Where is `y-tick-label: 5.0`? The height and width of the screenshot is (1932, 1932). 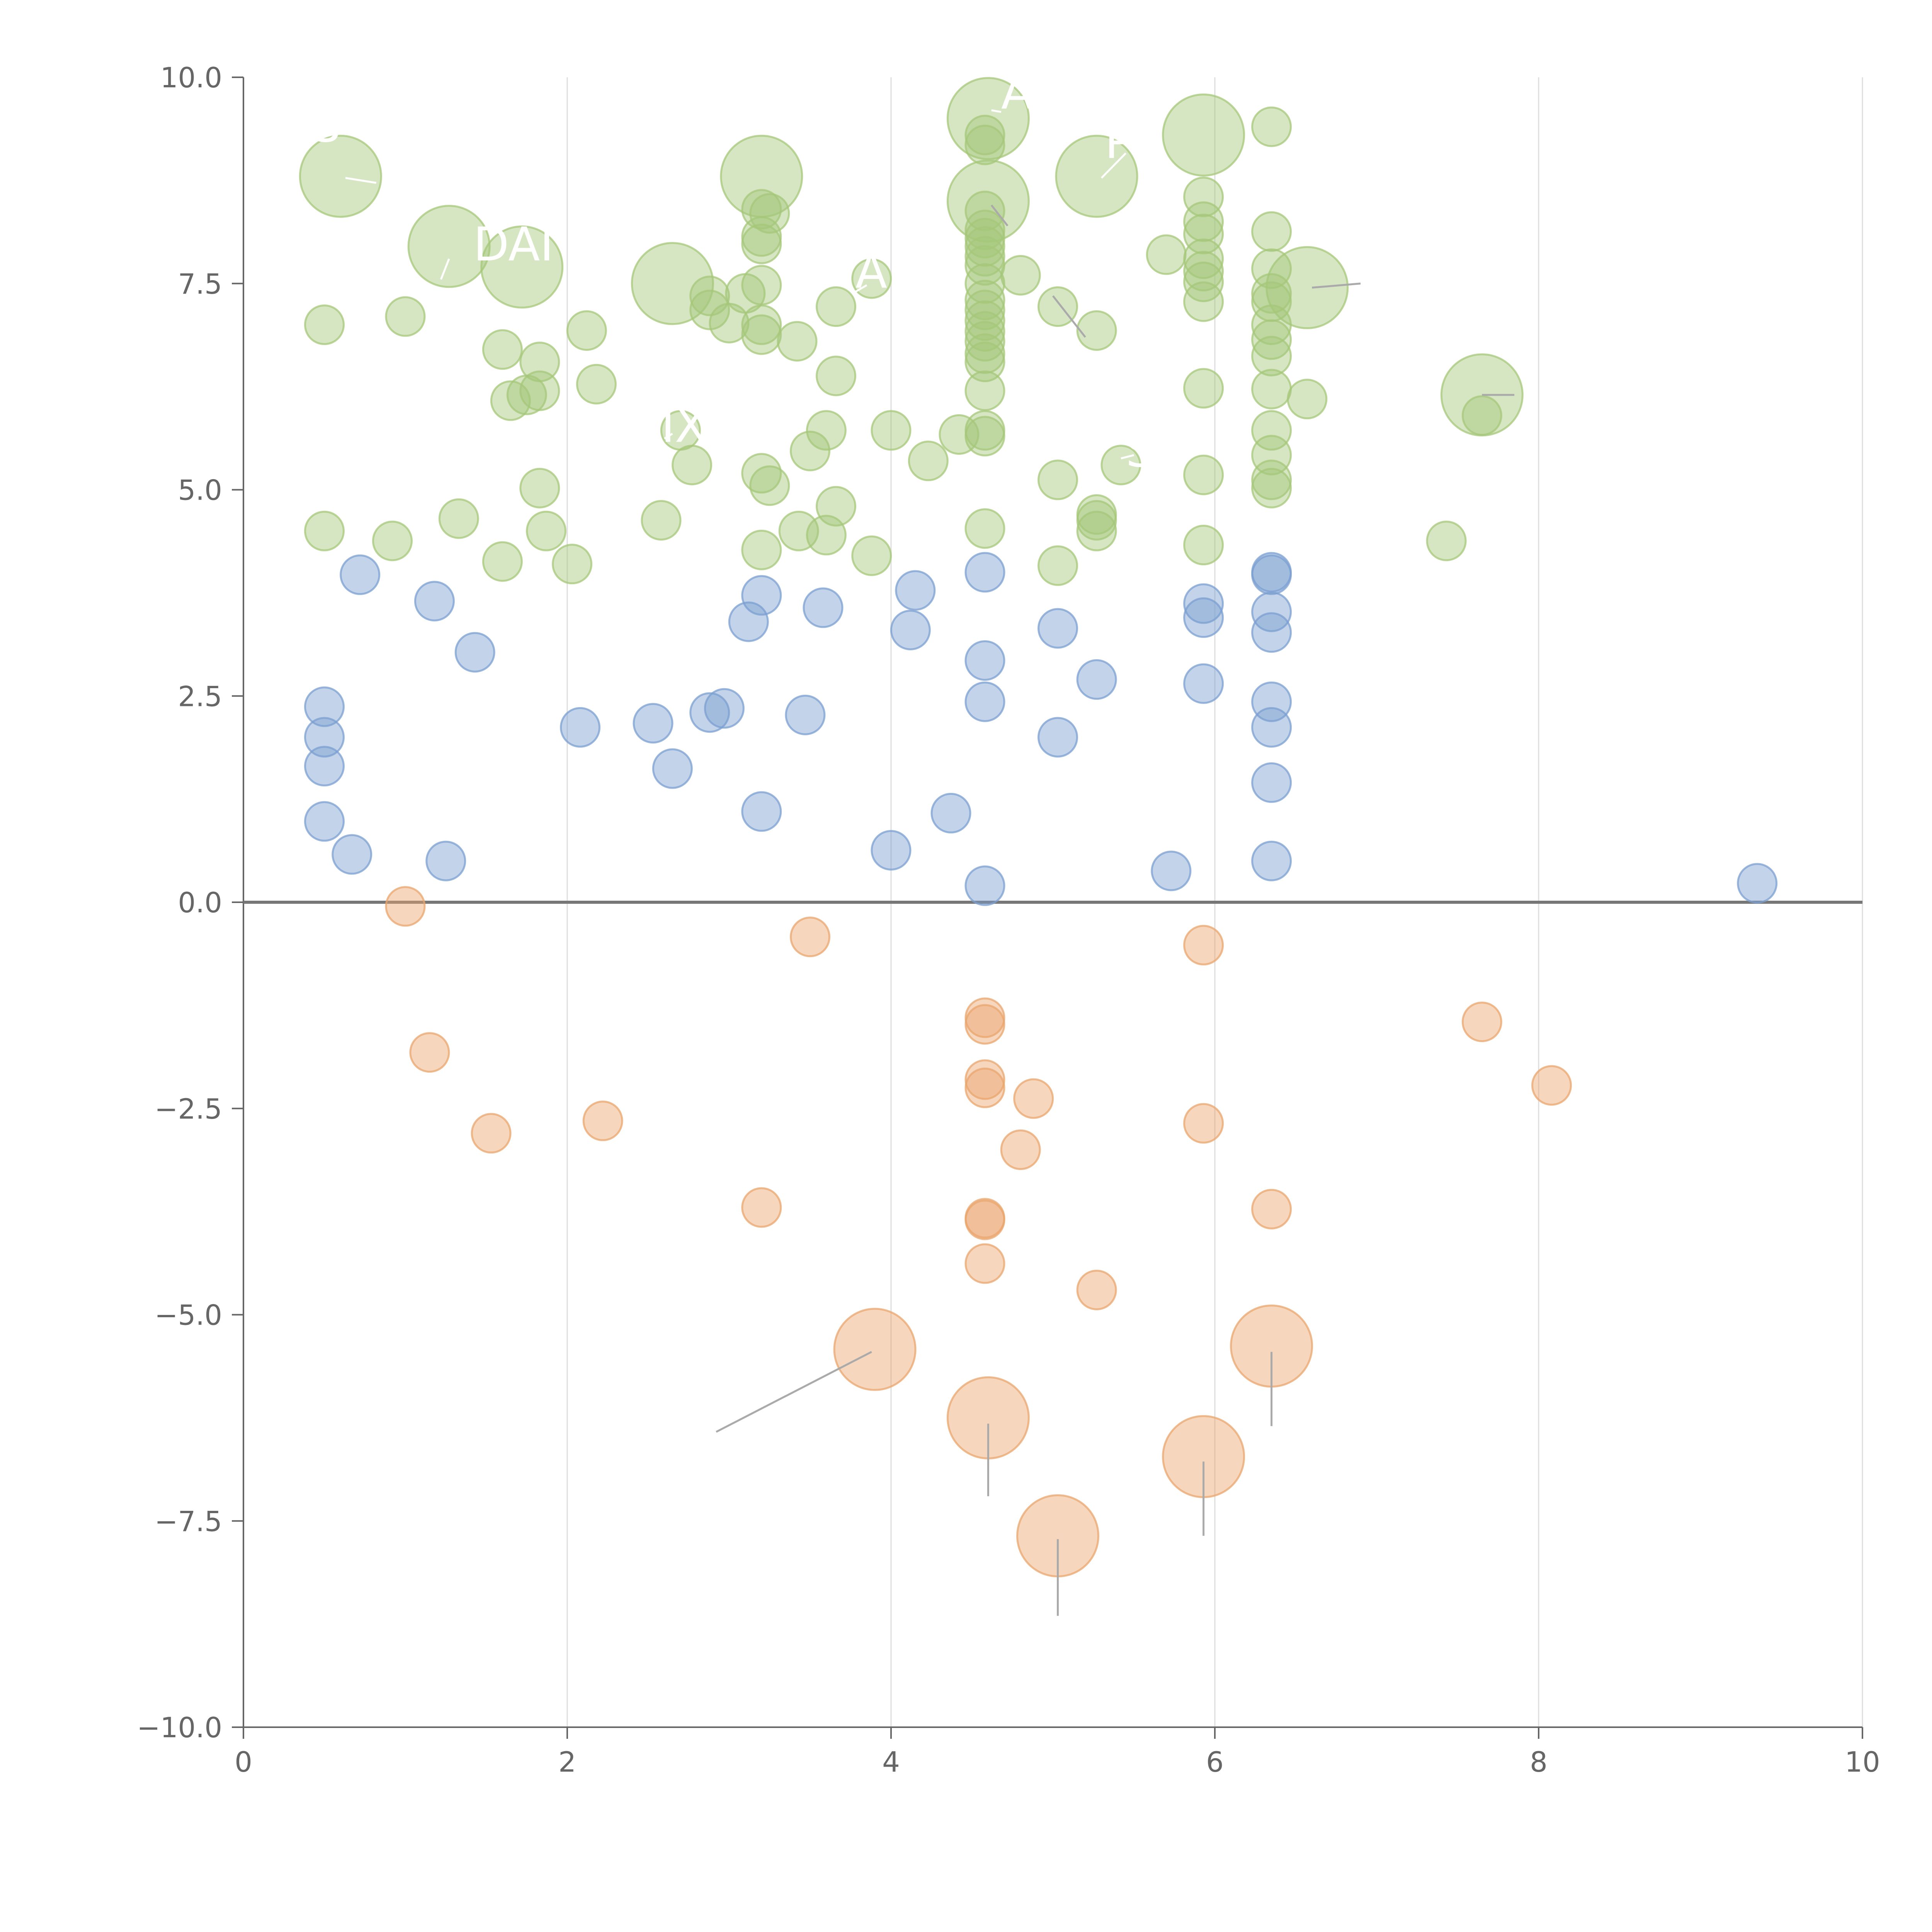 y-tick-label: 5.0 is located at coordinates (200, 491).